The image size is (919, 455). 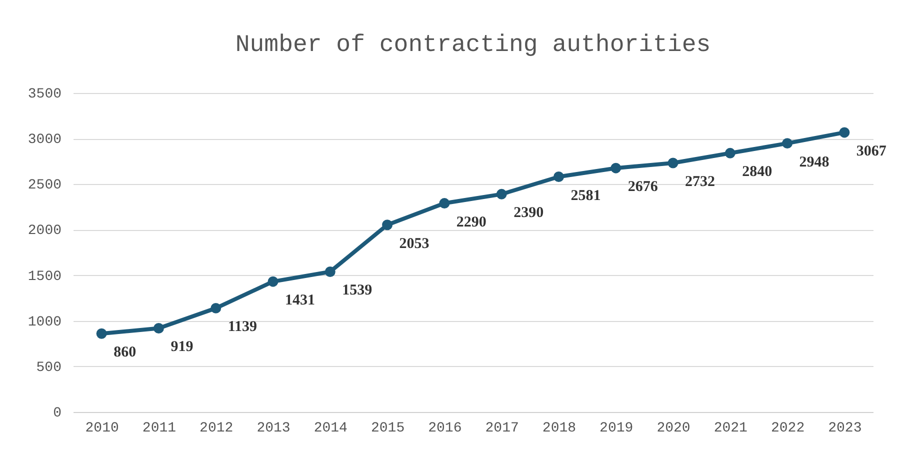 What do you see at coordinates (871, 151) in the screenshot?
I see `data-label: 3067` at bounding box center [871, 151].